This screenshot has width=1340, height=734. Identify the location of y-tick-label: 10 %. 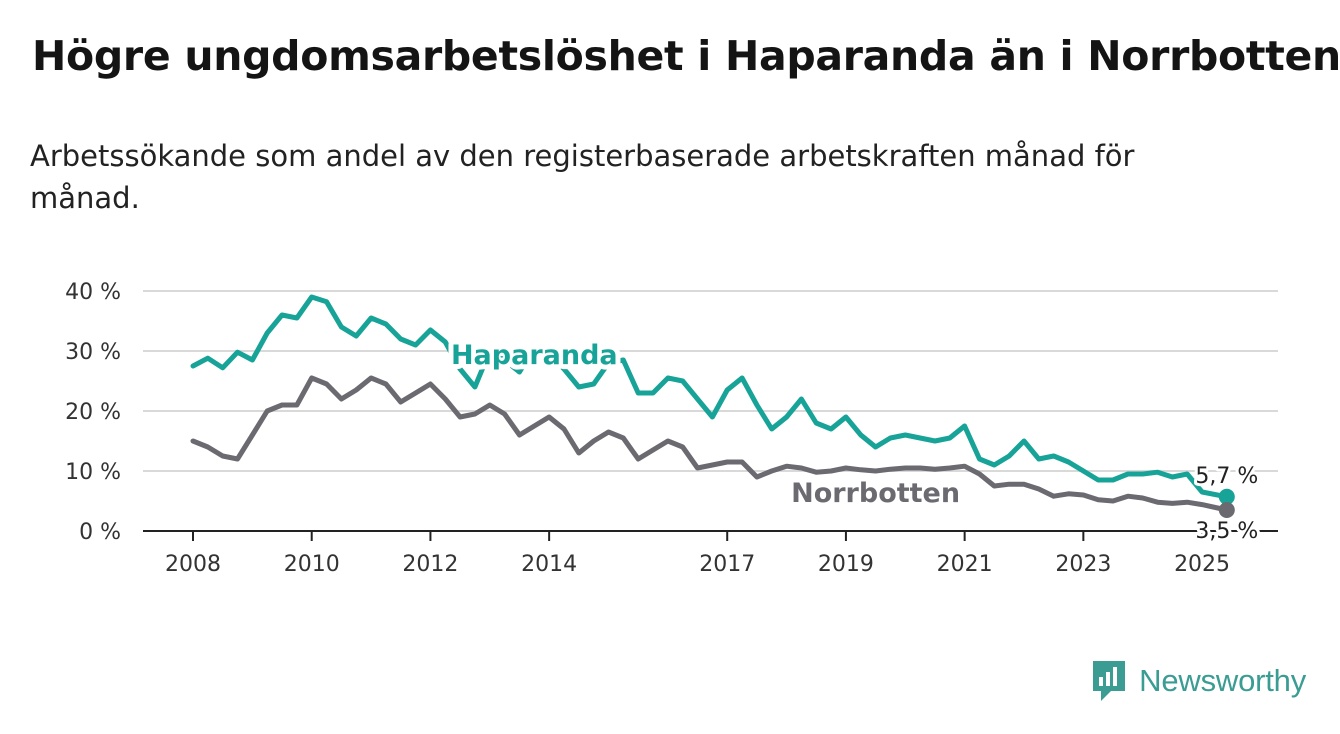
(93, 472).